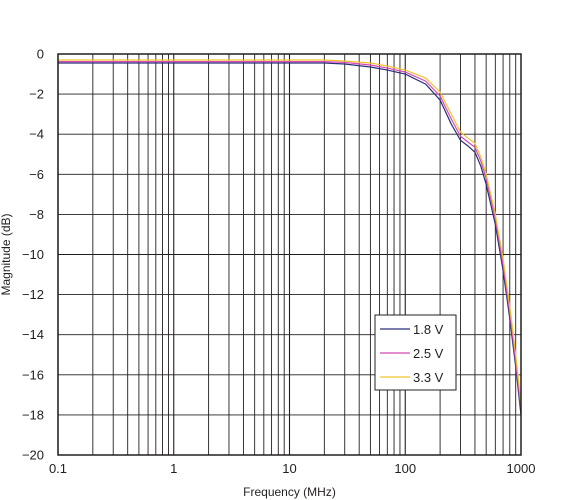 This screenshot has width=581, height=500. I want to click on y-tick-label: −4, so click(36, 134).